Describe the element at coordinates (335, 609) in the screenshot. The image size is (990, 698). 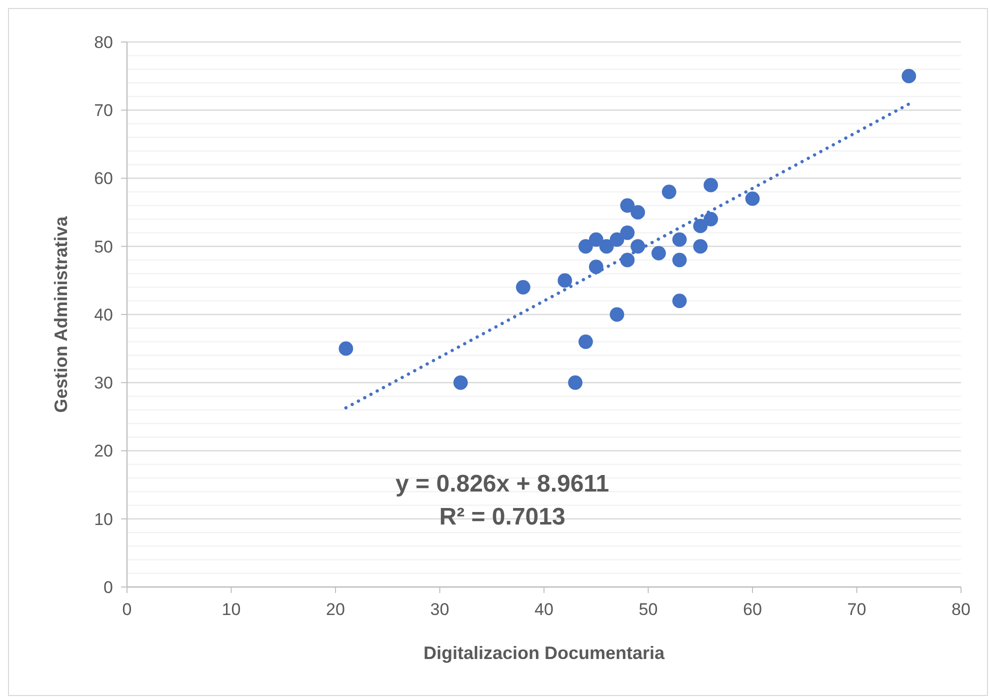
I see `x-tick-label: 20` at that location.